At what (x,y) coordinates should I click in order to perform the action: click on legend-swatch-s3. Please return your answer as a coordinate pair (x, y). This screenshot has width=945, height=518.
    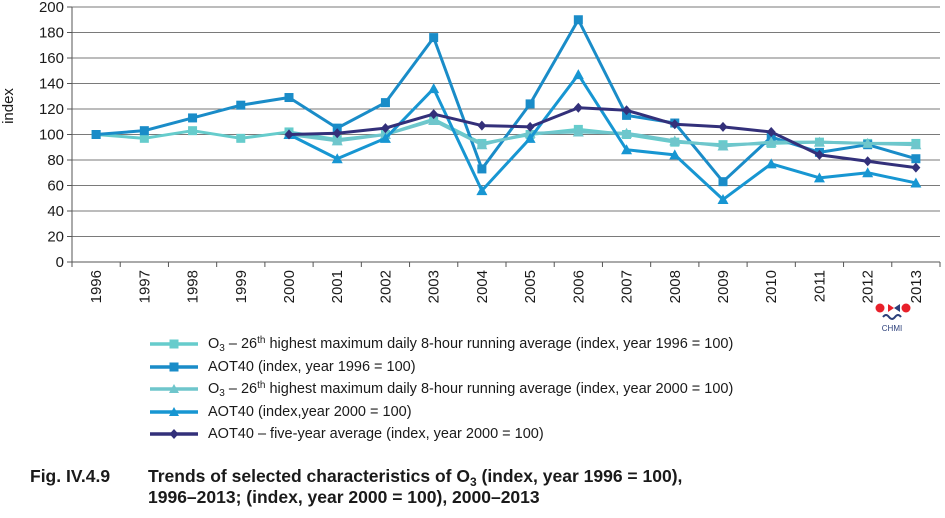
    Looking at the image, I should click on (174, 388).